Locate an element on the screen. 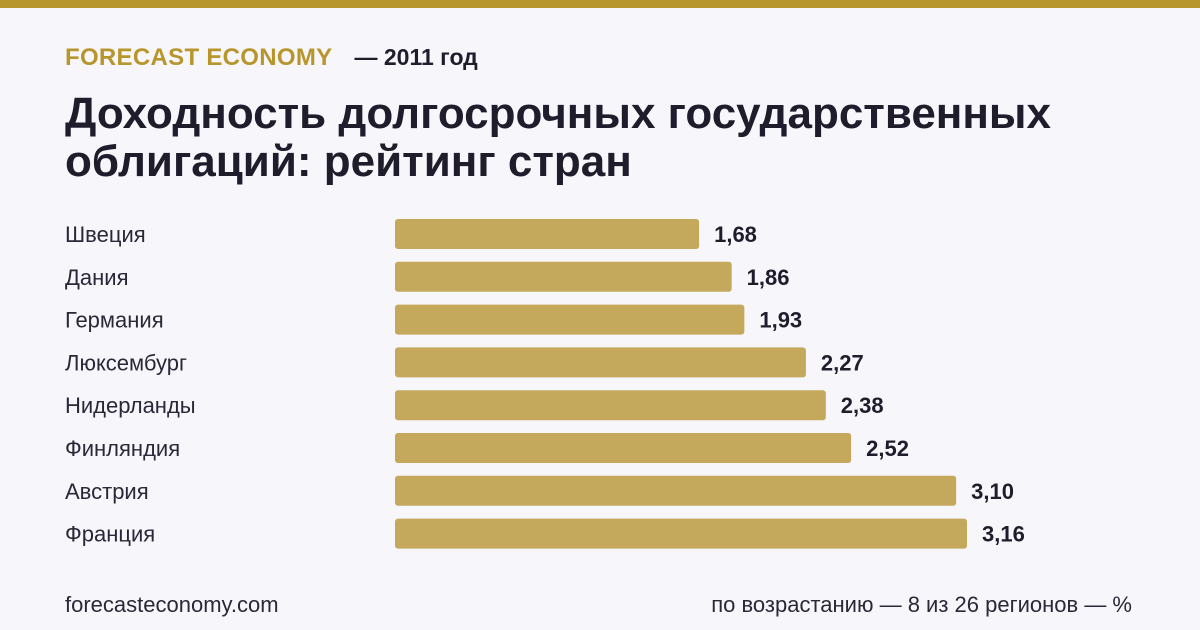 Image resolution: width=1200 pixels, height=630 pixels. category-label: Австрия is located at coordinates (107, 491).